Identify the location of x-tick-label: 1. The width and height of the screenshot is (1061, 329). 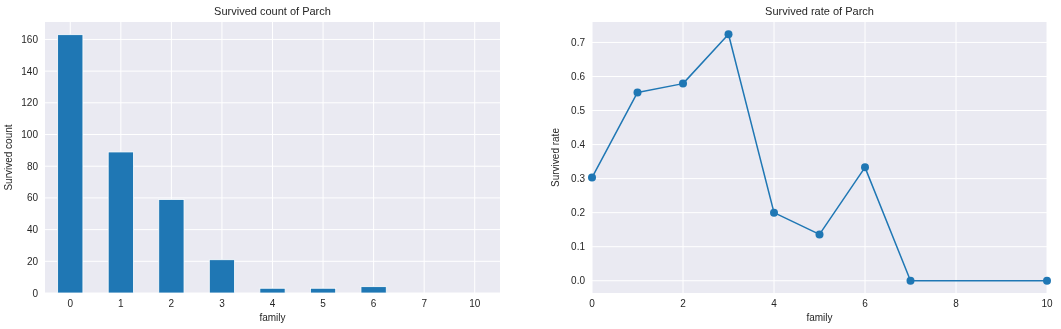
(121, 303).